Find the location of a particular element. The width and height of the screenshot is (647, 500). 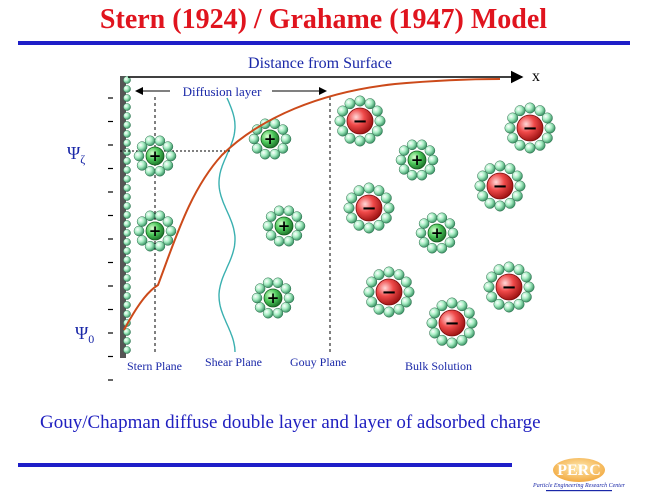

perc-logo-emblem is located at coordinates (579, 470).